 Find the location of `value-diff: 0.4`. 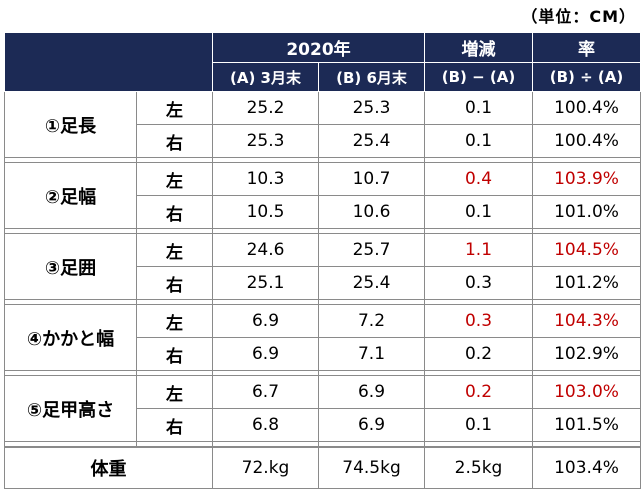

value-diff: 0.4 is located at coordinates (479, 179).